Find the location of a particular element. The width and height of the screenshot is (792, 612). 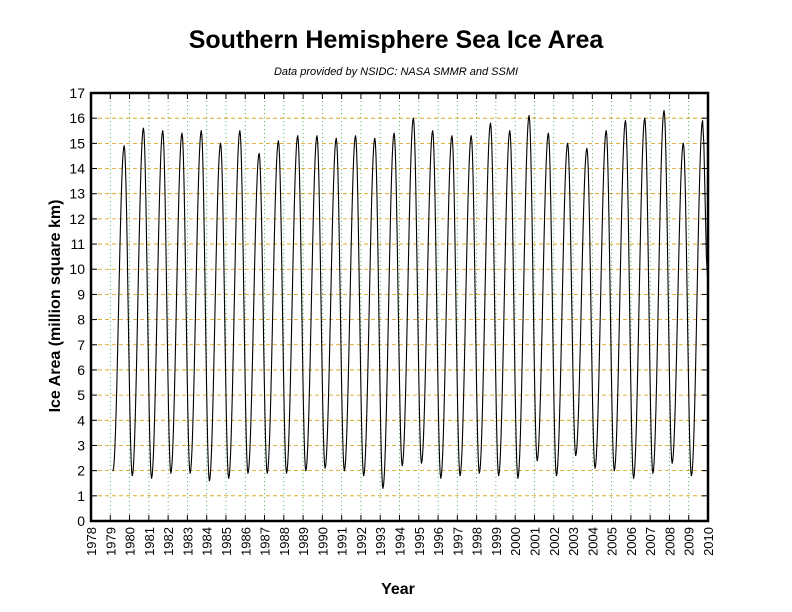

y-tick-label: 2 is located at coordinates (81, 471).